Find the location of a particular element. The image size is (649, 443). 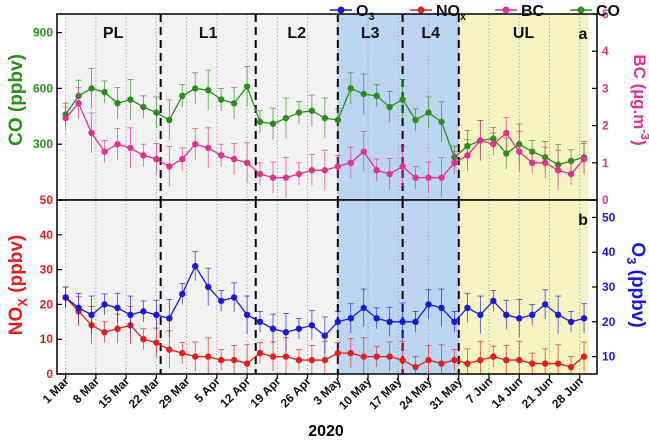

left-tick-label: 600 is located at coordinates (43, 88).